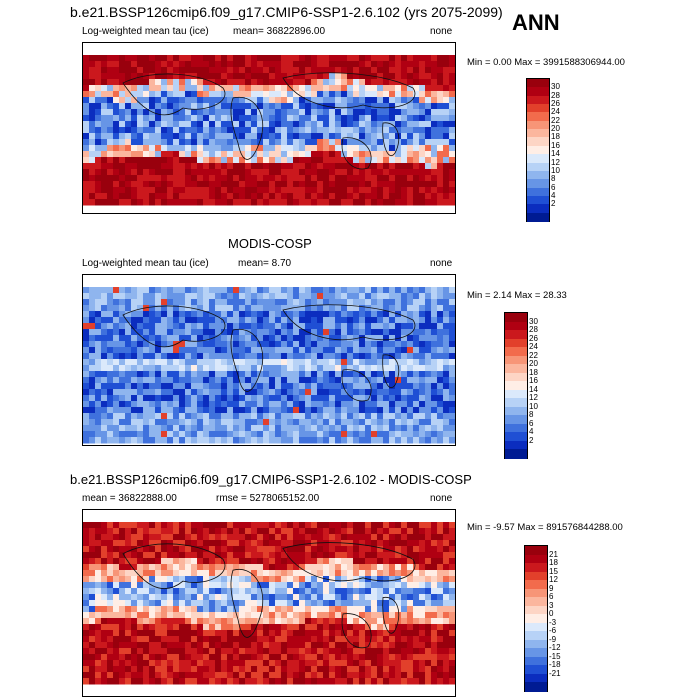  I want to click on colorbar-tick-label: -21, so click(555, 673).